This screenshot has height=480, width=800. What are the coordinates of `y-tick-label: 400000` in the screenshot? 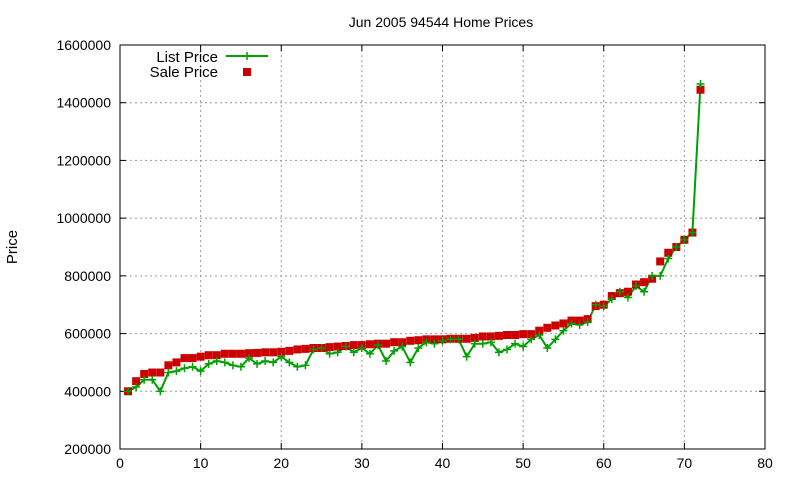 It's located at (87, 391).